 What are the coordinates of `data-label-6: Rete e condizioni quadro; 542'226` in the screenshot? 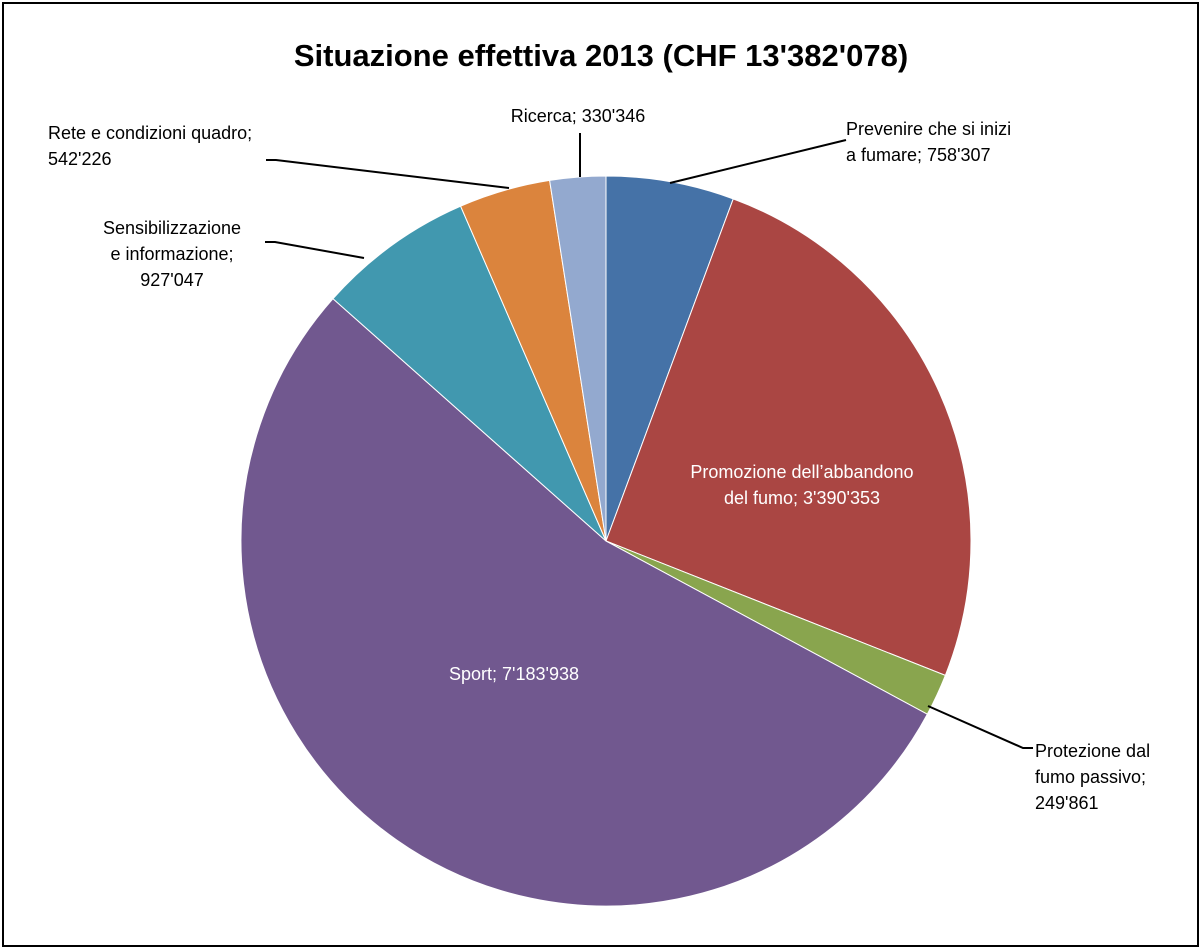 It's located at (150, 146).